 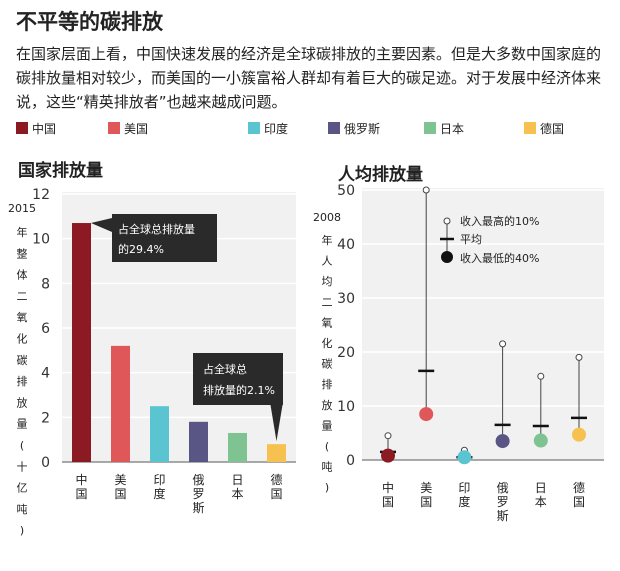 What do you see at coordinates (60, 171) in the screenshot?
I see `national-emissions-title: 国家排放量` at bounding box center [60, 171].